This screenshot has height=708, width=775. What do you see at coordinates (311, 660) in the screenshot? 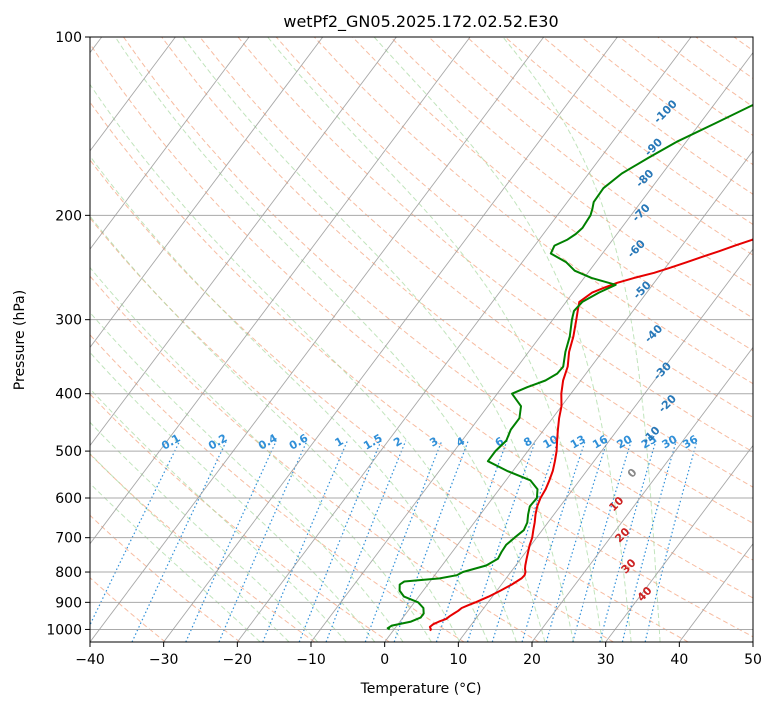
I see `x-tick-label: −10` at bounding box center [311, 660].